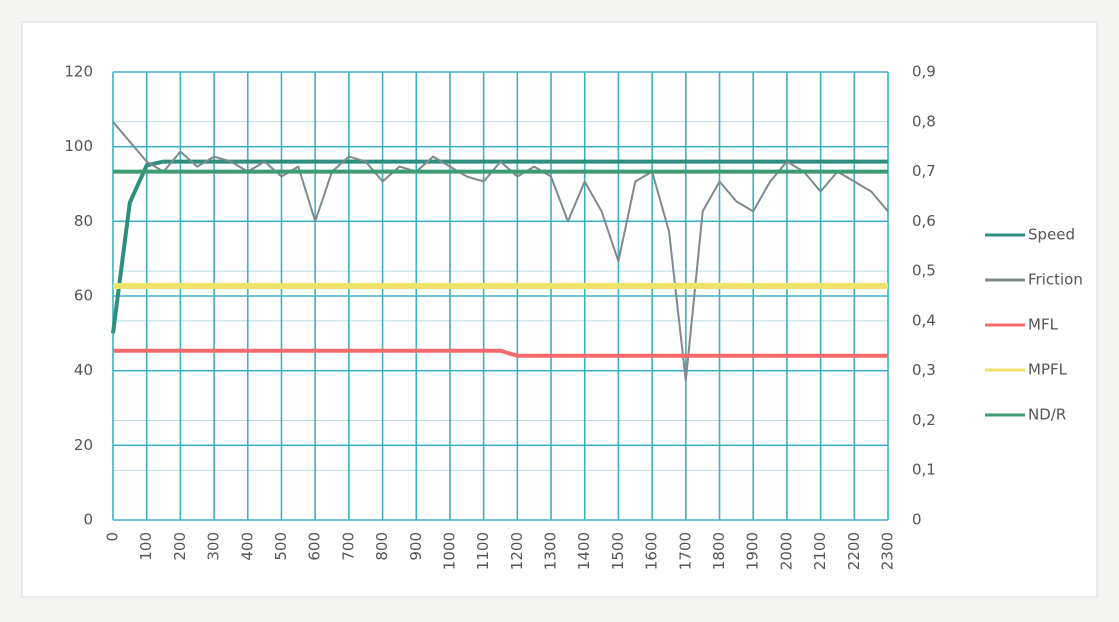 Image resolution: width=1119 pixels, height=622 pixels. Describe the element at coordinates (924, 171) in the screenshot. I see `y2-tick-label: 0,7` at that location.